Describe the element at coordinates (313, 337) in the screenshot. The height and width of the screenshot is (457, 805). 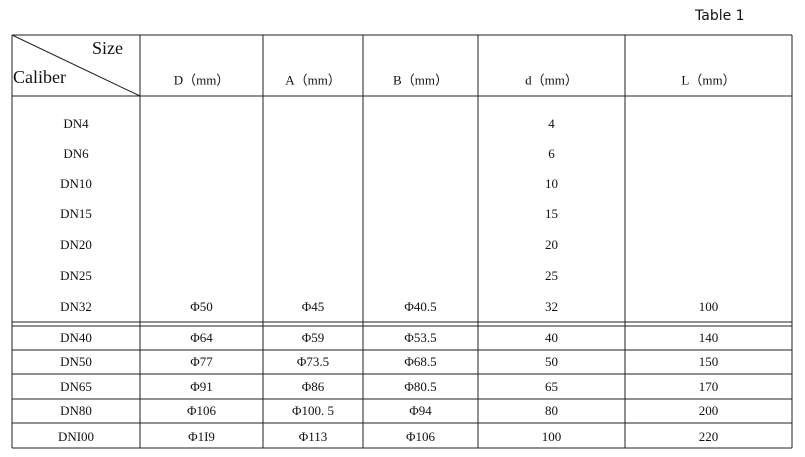
I see `value-cell: Φ59` at that location.